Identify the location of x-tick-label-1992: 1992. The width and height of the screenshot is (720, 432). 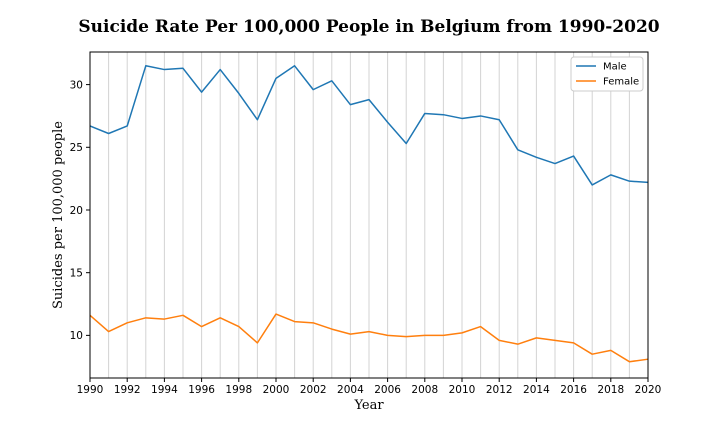
(127, 390).